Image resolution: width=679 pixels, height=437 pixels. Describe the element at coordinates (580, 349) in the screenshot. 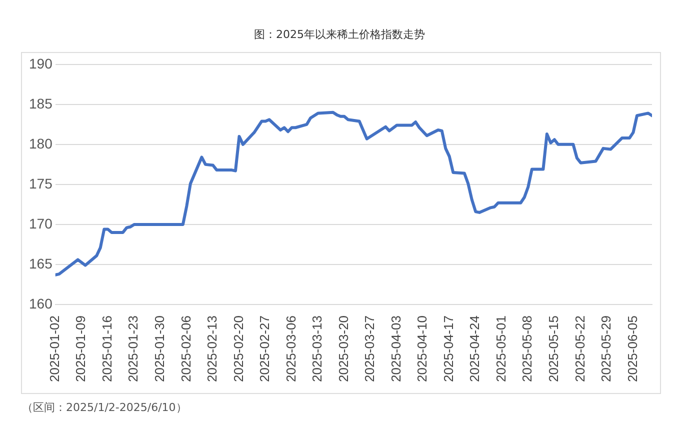

I see `x-tick-label: 2025-05-22` at that location.